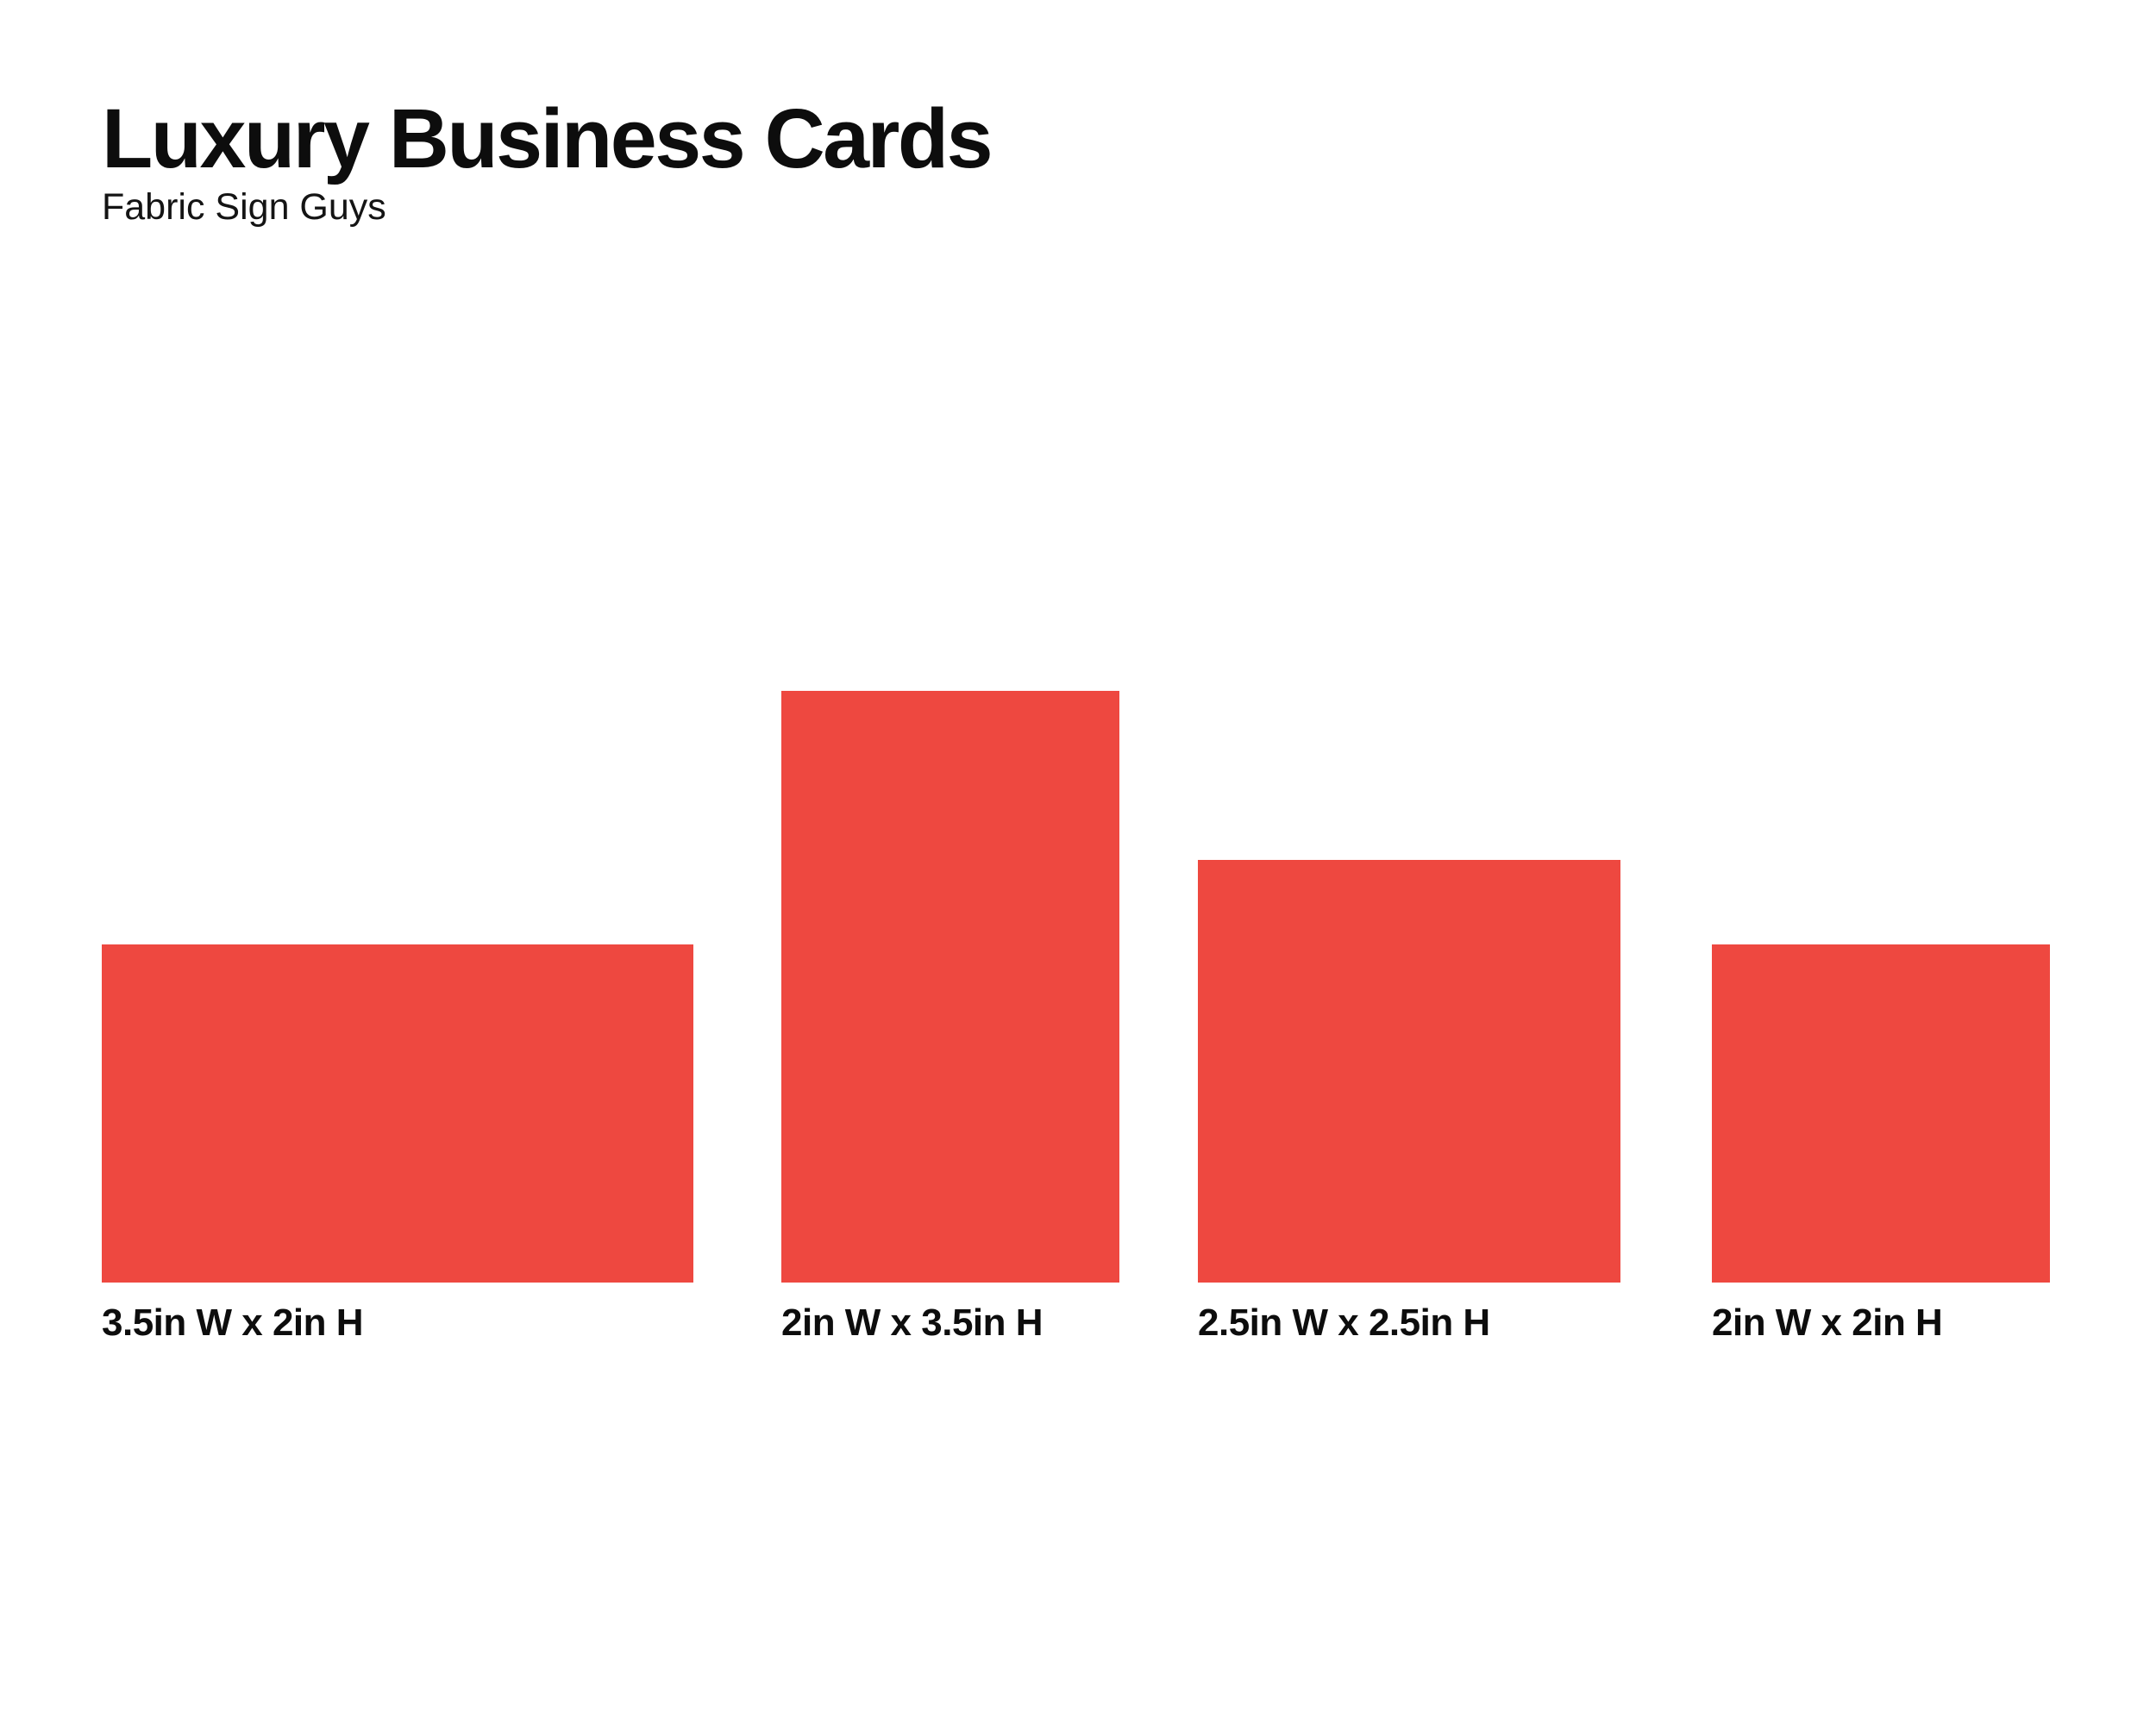 The image size is (2156, 1725). What do you see at coordinates (244, 207) in the screenshot?
I see `page-subtitle: Fabric Sign Guys` at bounding box center [244, 207].